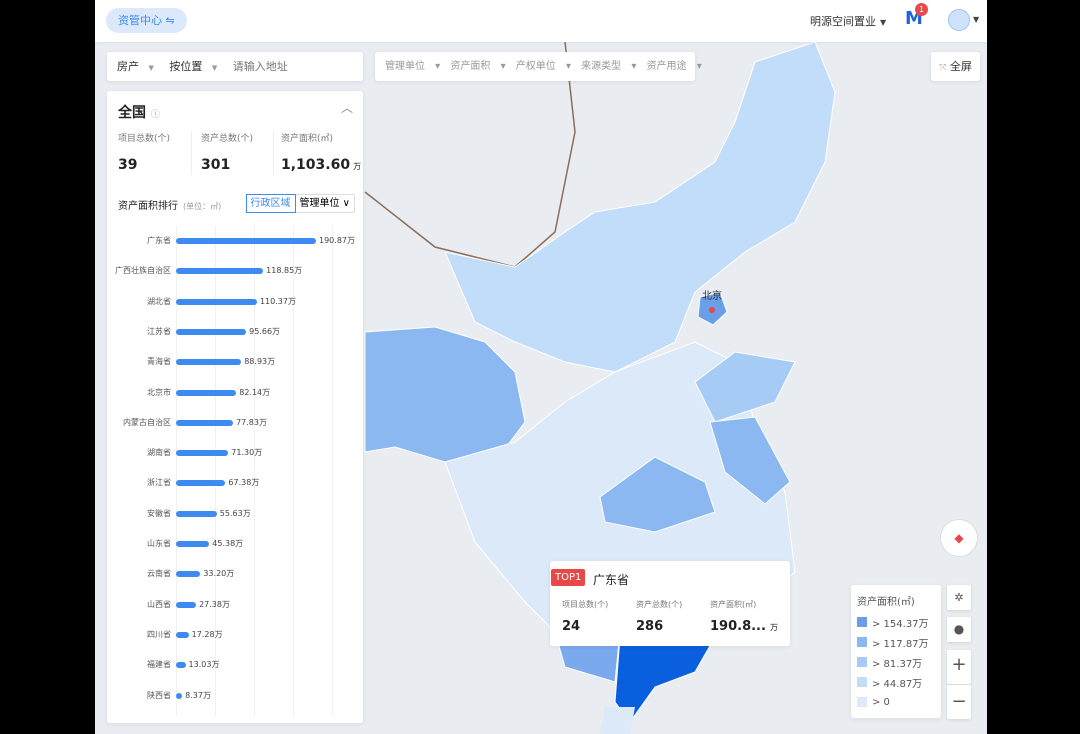  Describe the element at coordinates (159, 483) in the screenshot. I see `ranking-label: 浙江省` at that location.